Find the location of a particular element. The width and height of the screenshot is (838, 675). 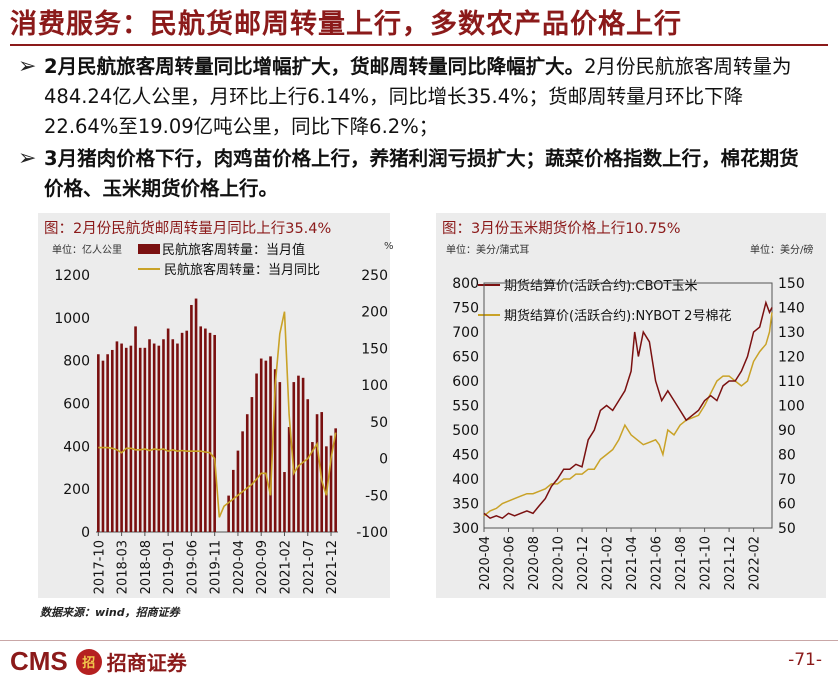

line-cotton-price is located at coordinates (628, 414).